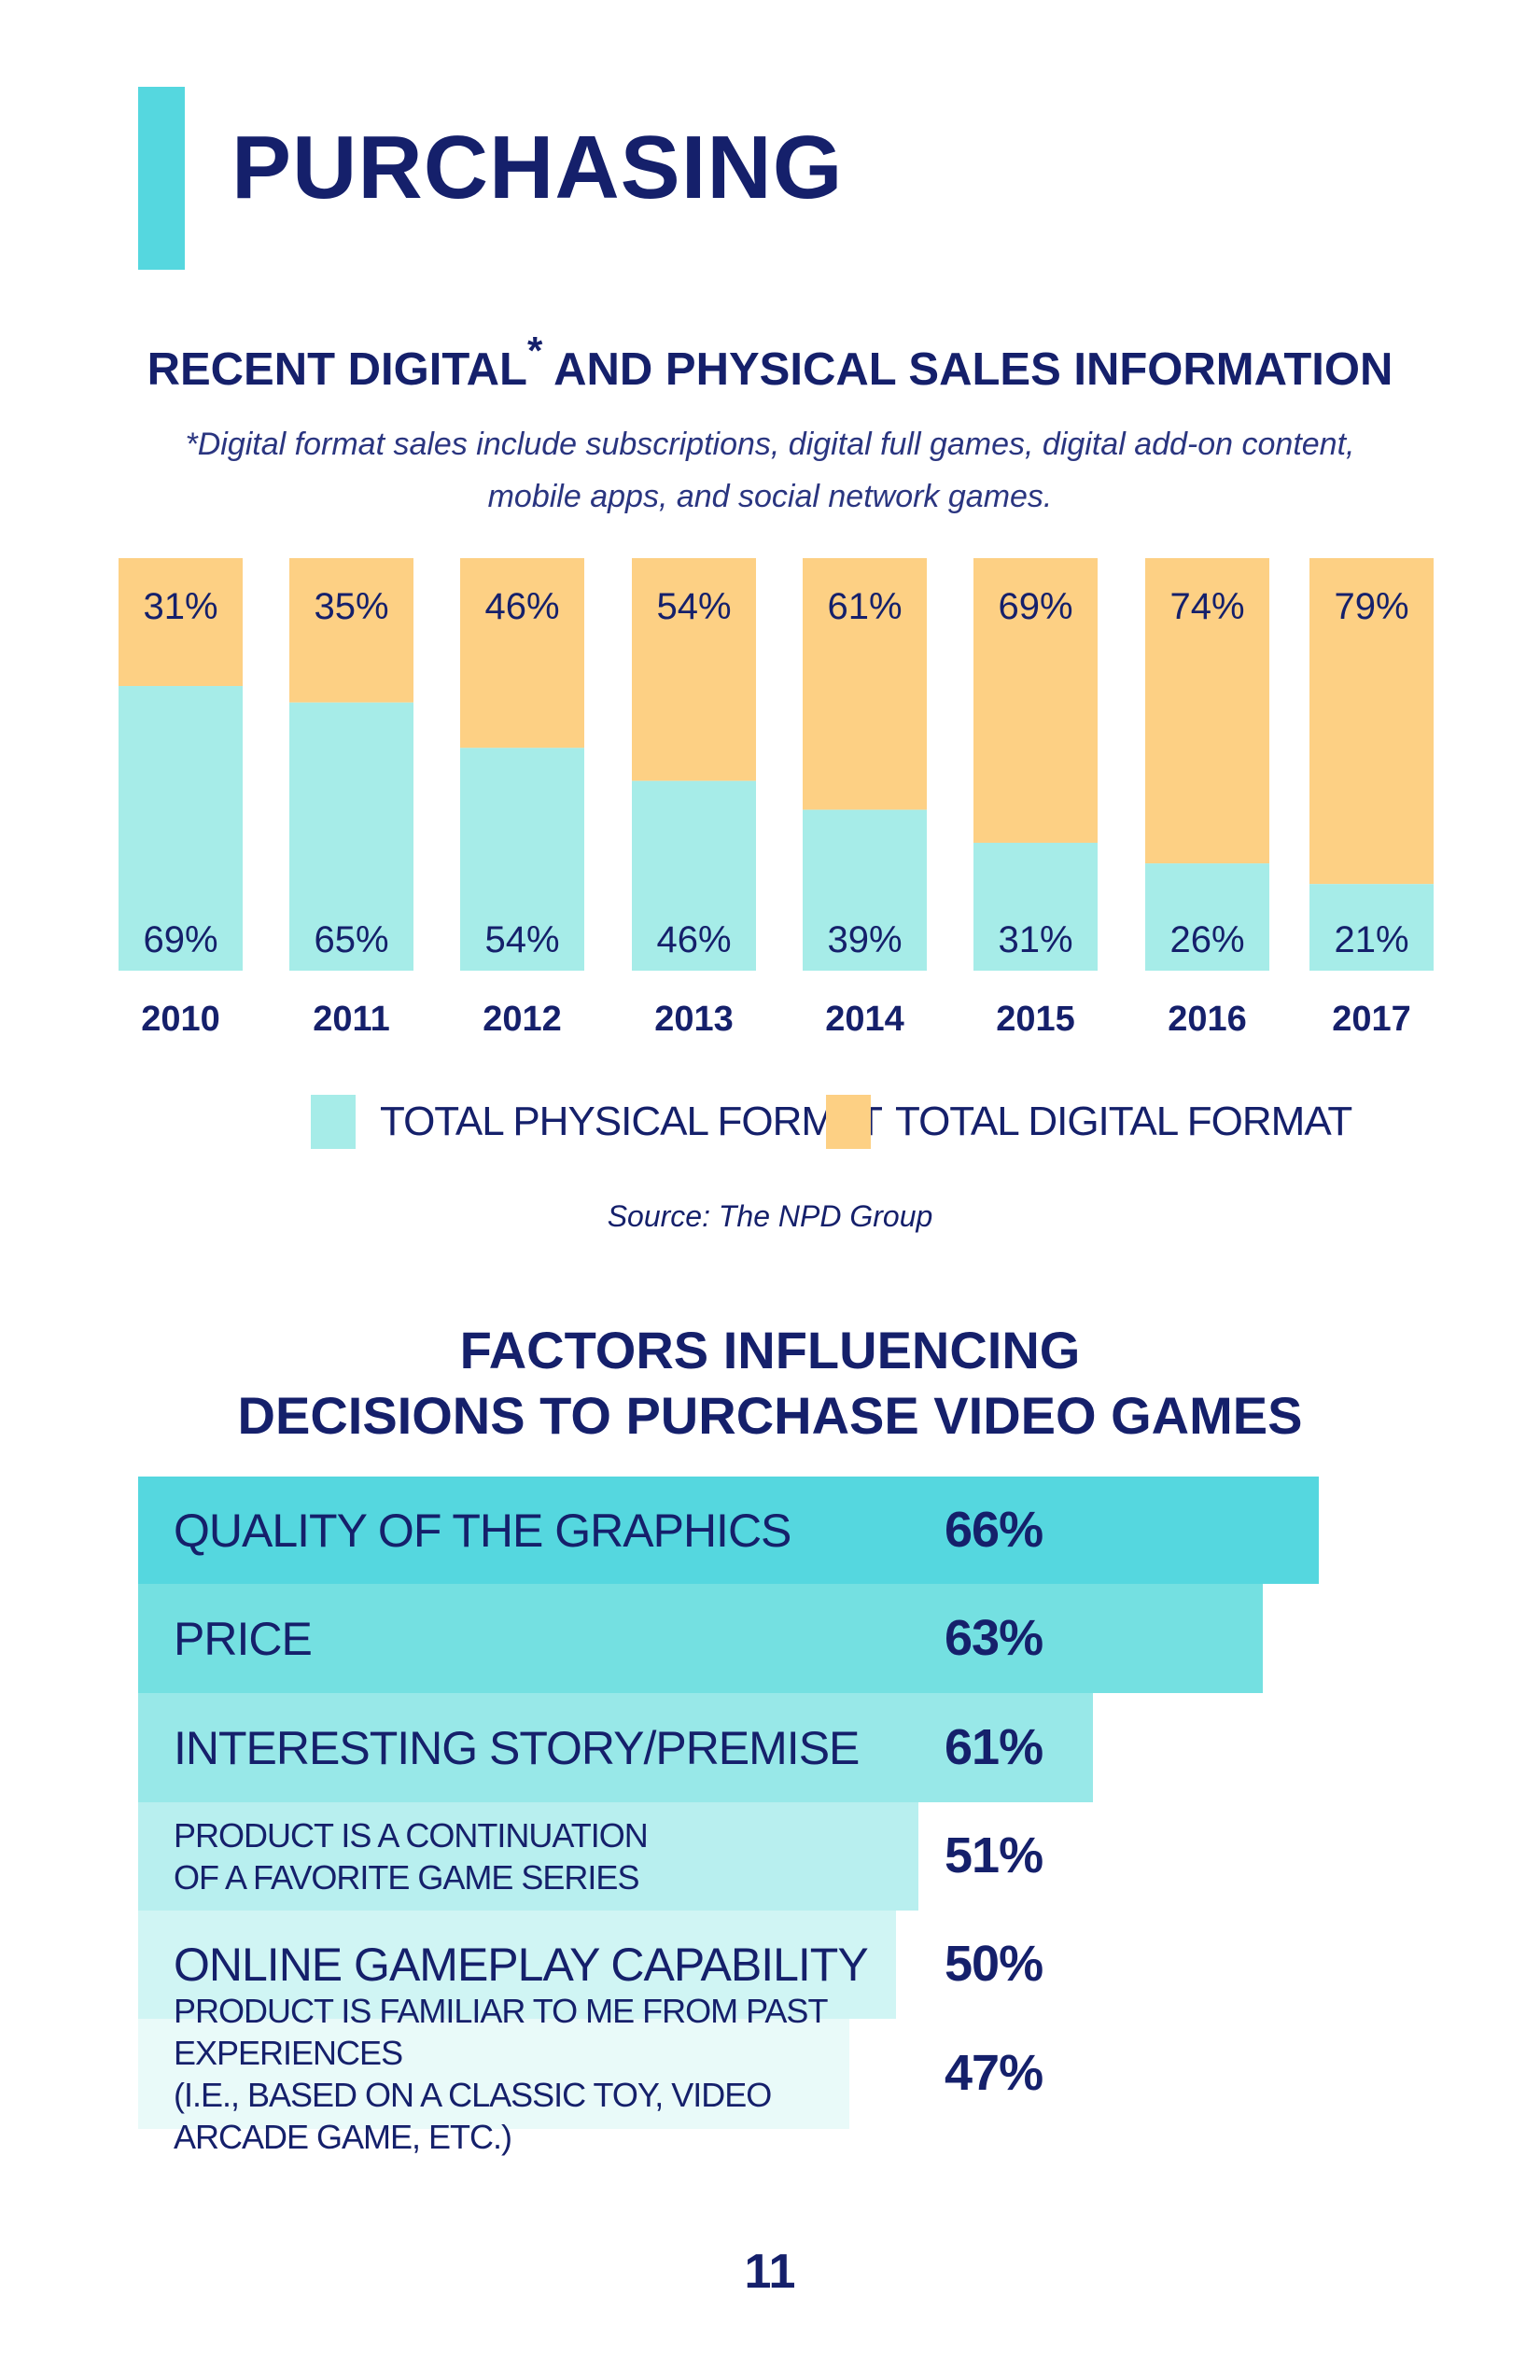 This screenshot has width=1540, height=2380. I want to click on bar-digital-2014, so click(865, 684).